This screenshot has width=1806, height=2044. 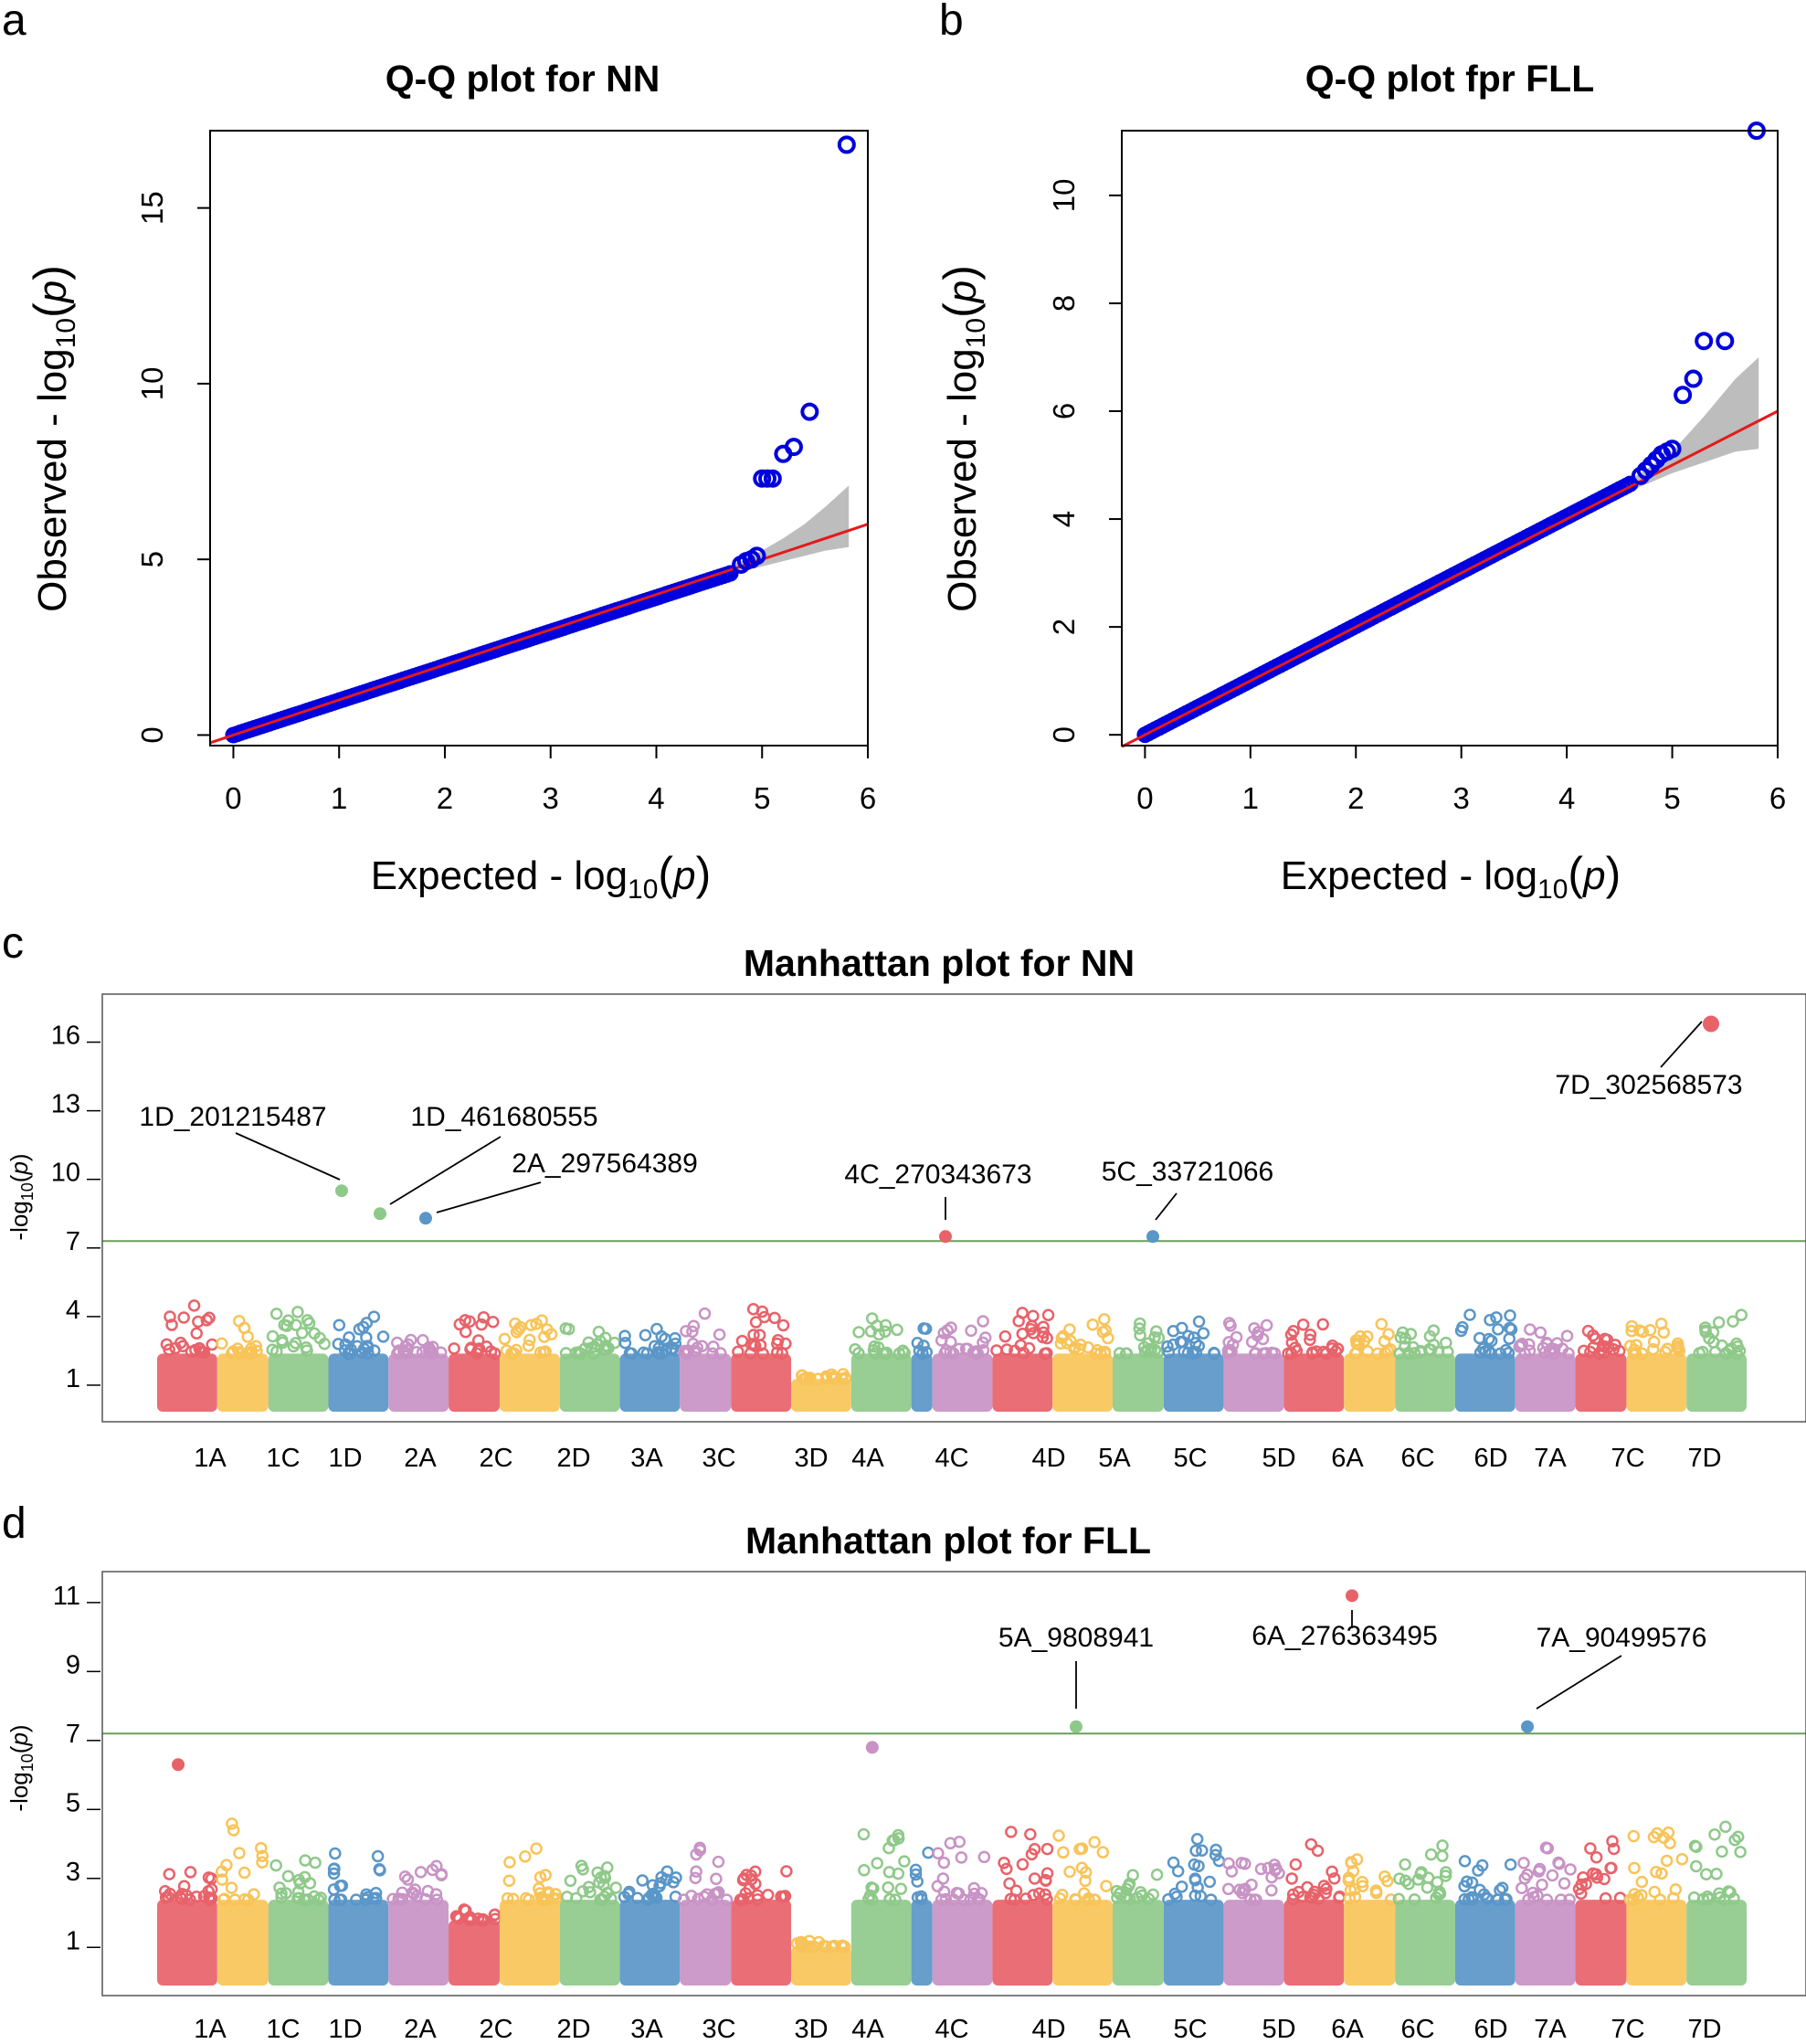 What do you see at coordinates (1704, 2029) in the screenshot?
I see `chromosome-label-7d: 7D` at bounding box center [1704, 2029].